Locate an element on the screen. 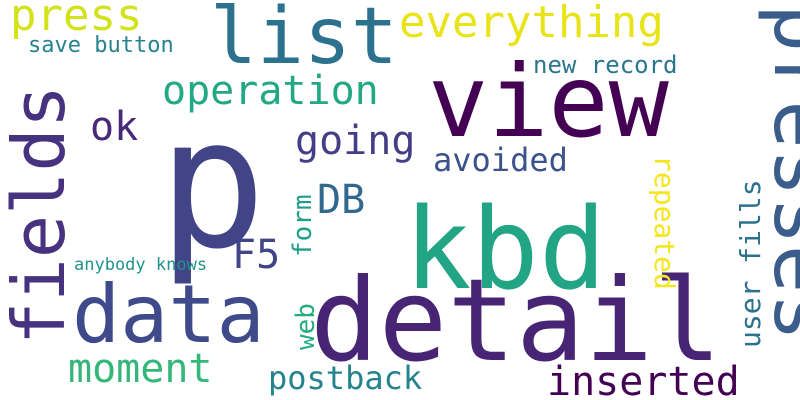 The image size is (800, 400). word-presses: presses is located at coordinates (778, 172).